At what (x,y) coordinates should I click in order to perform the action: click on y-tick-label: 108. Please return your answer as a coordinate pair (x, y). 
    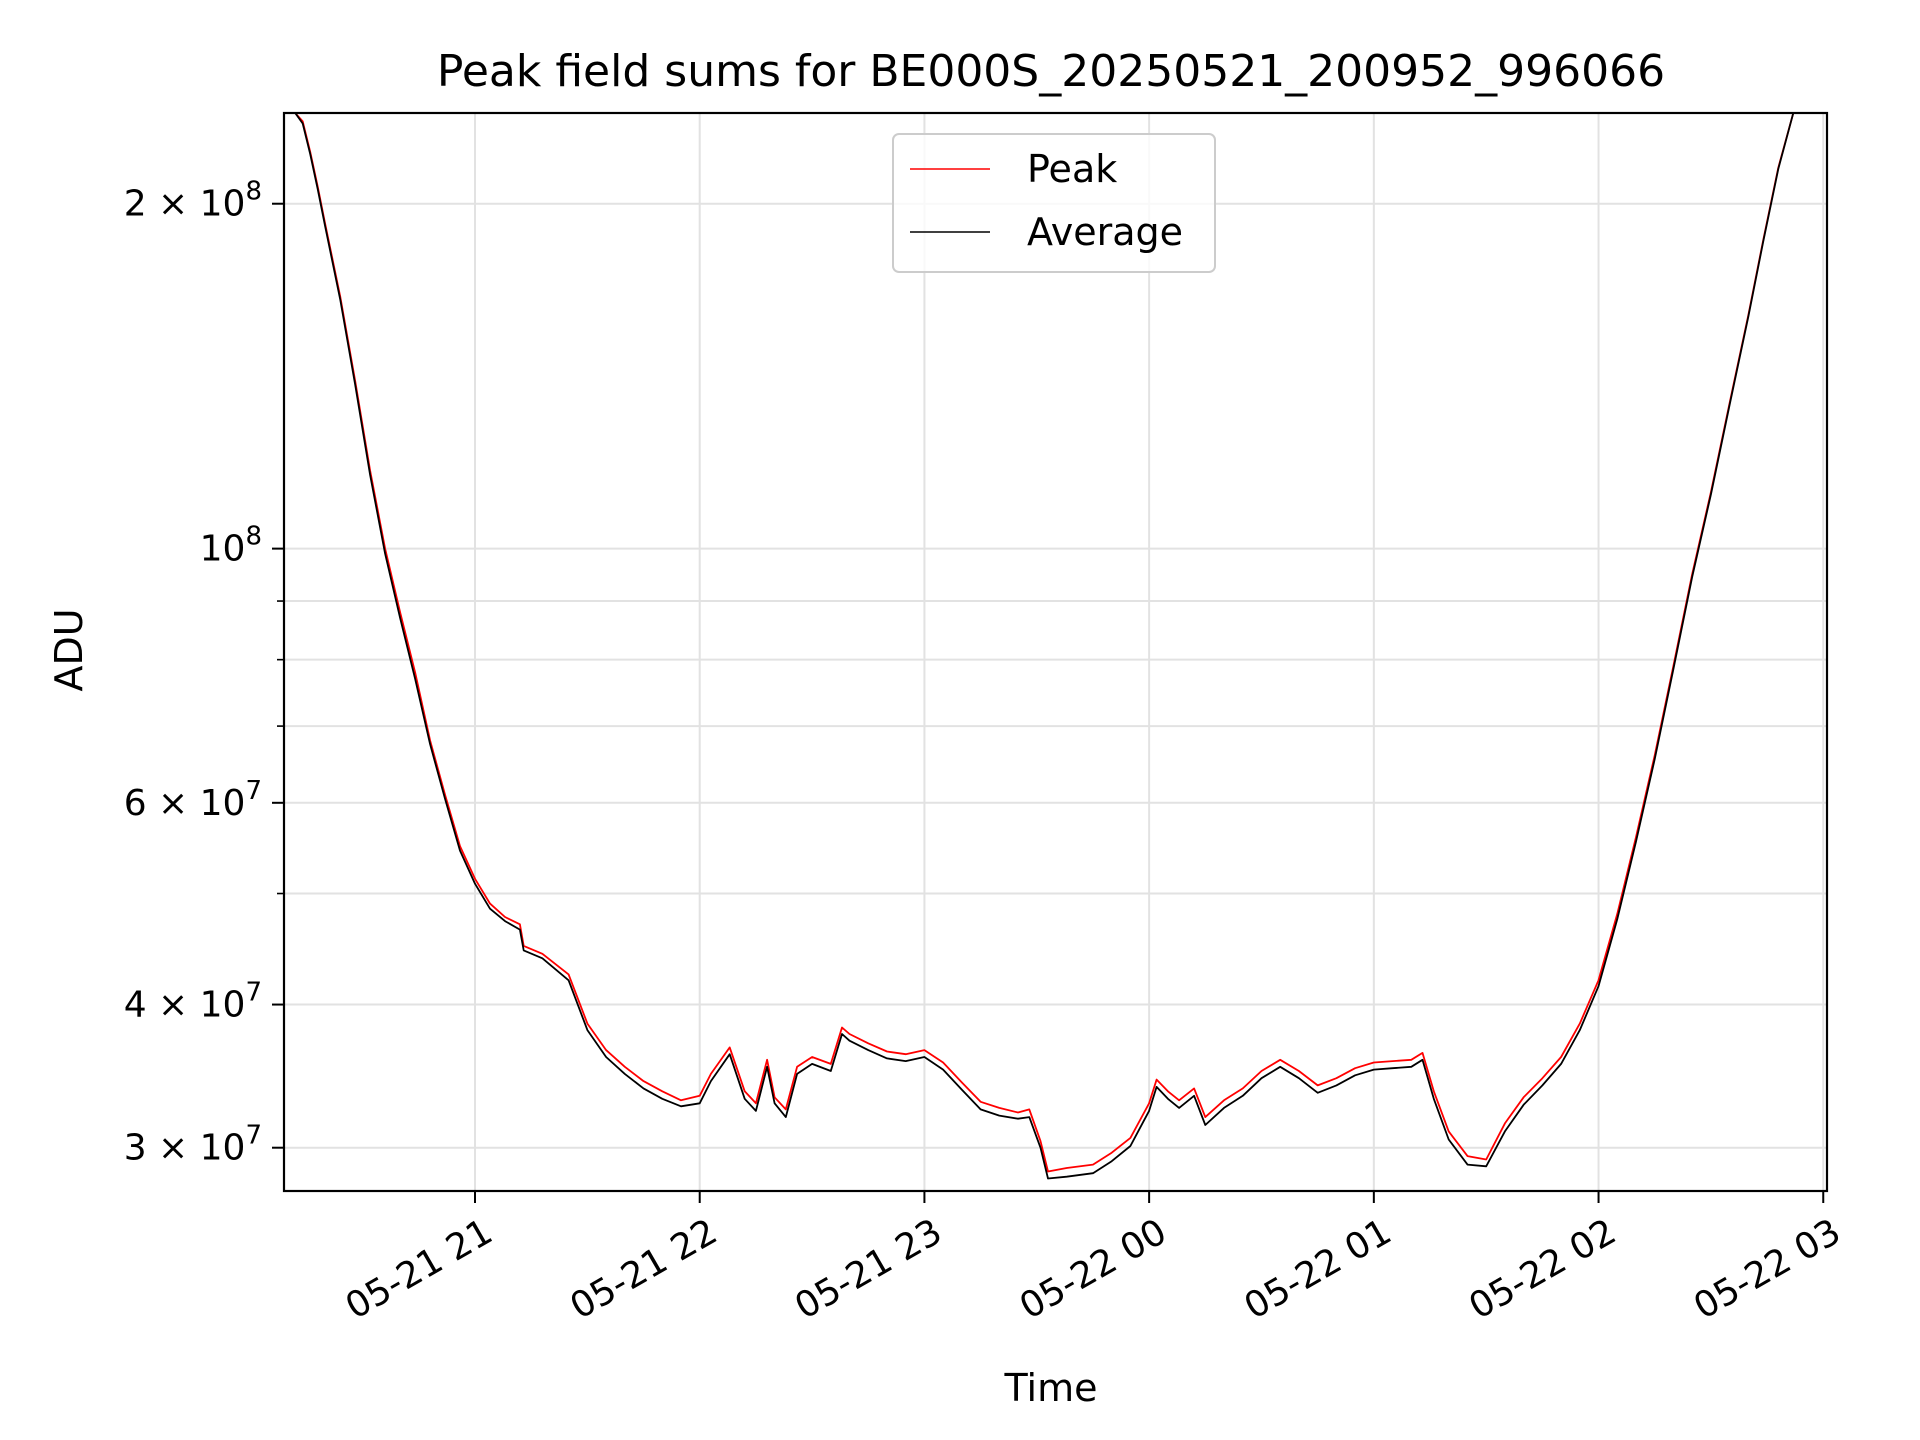
    Looking at the image, I should click on (231, 546).